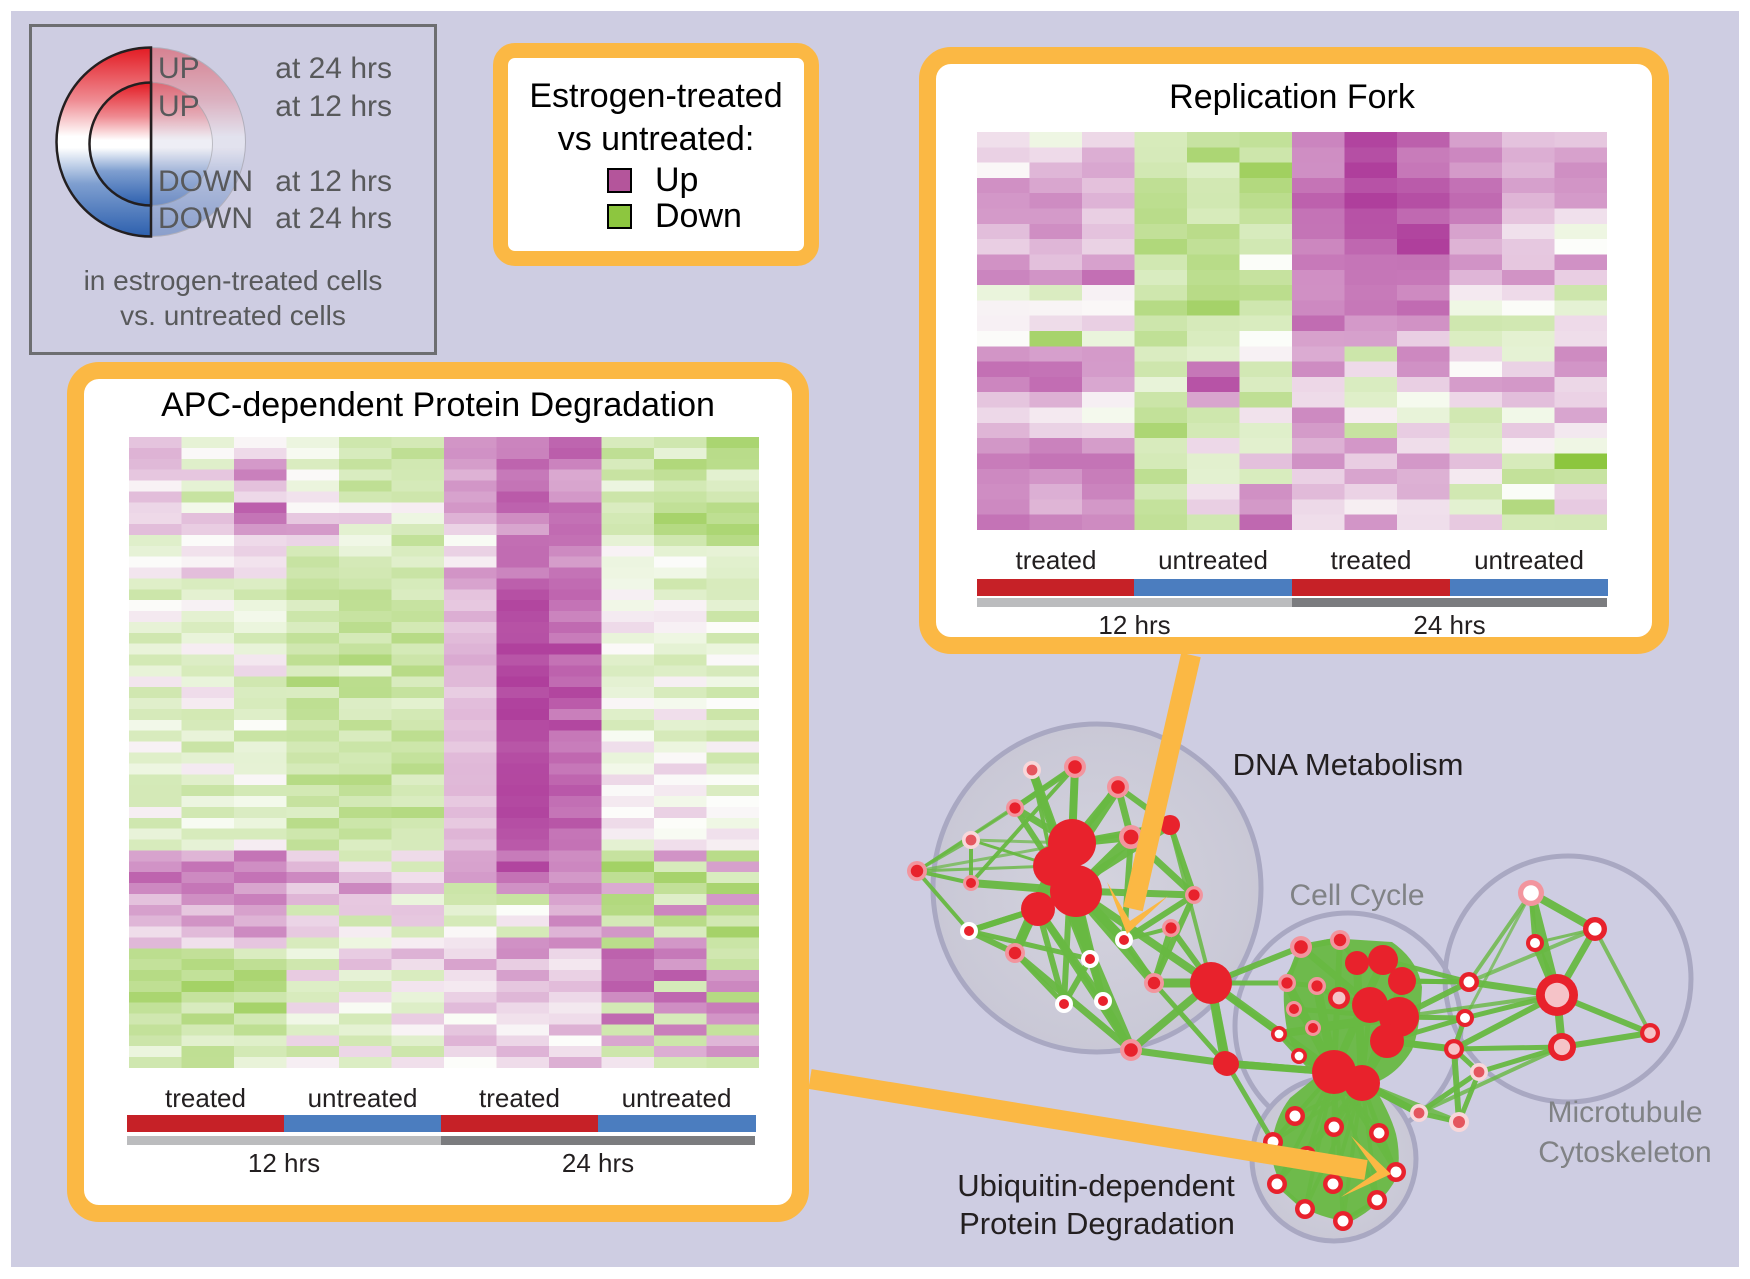 This screenshot has width=1750, height=1279. I want to click on svg-text: Protein Degradation, so click(1097, 1223).